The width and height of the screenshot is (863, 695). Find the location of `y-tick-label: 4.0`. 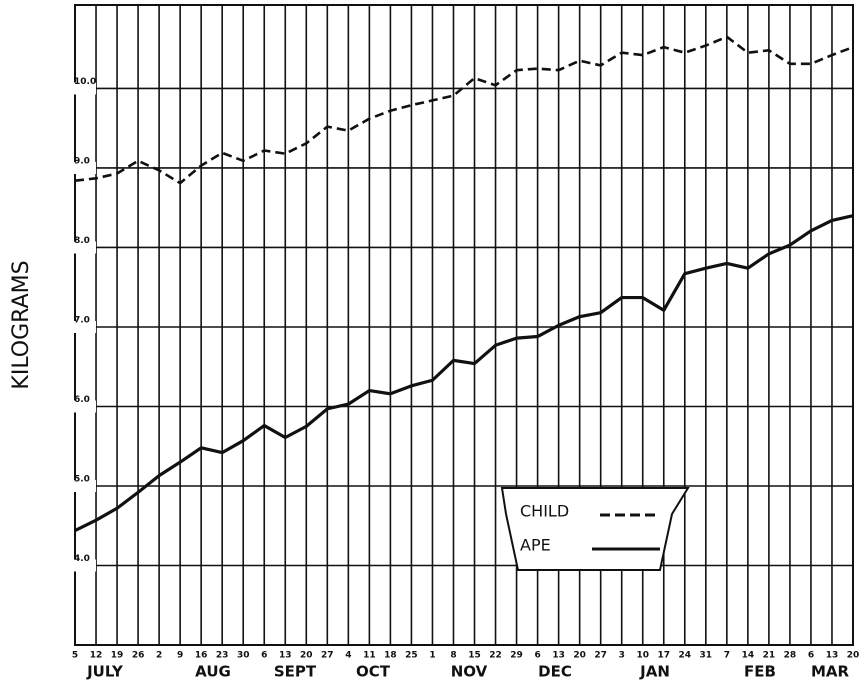

y-tick-label: 4.0 is located at coordinates (82, 559).